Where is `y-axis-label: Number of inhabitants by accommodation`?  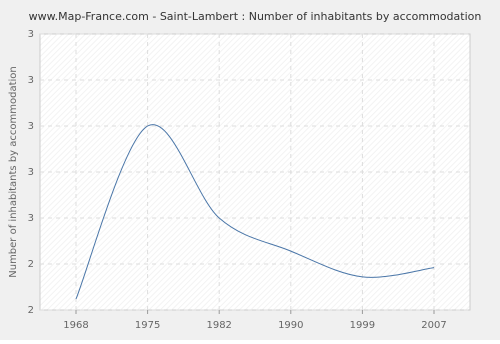 y-axis-label: Number of inhabitants by accommodation is located at coordinates (13, 172).